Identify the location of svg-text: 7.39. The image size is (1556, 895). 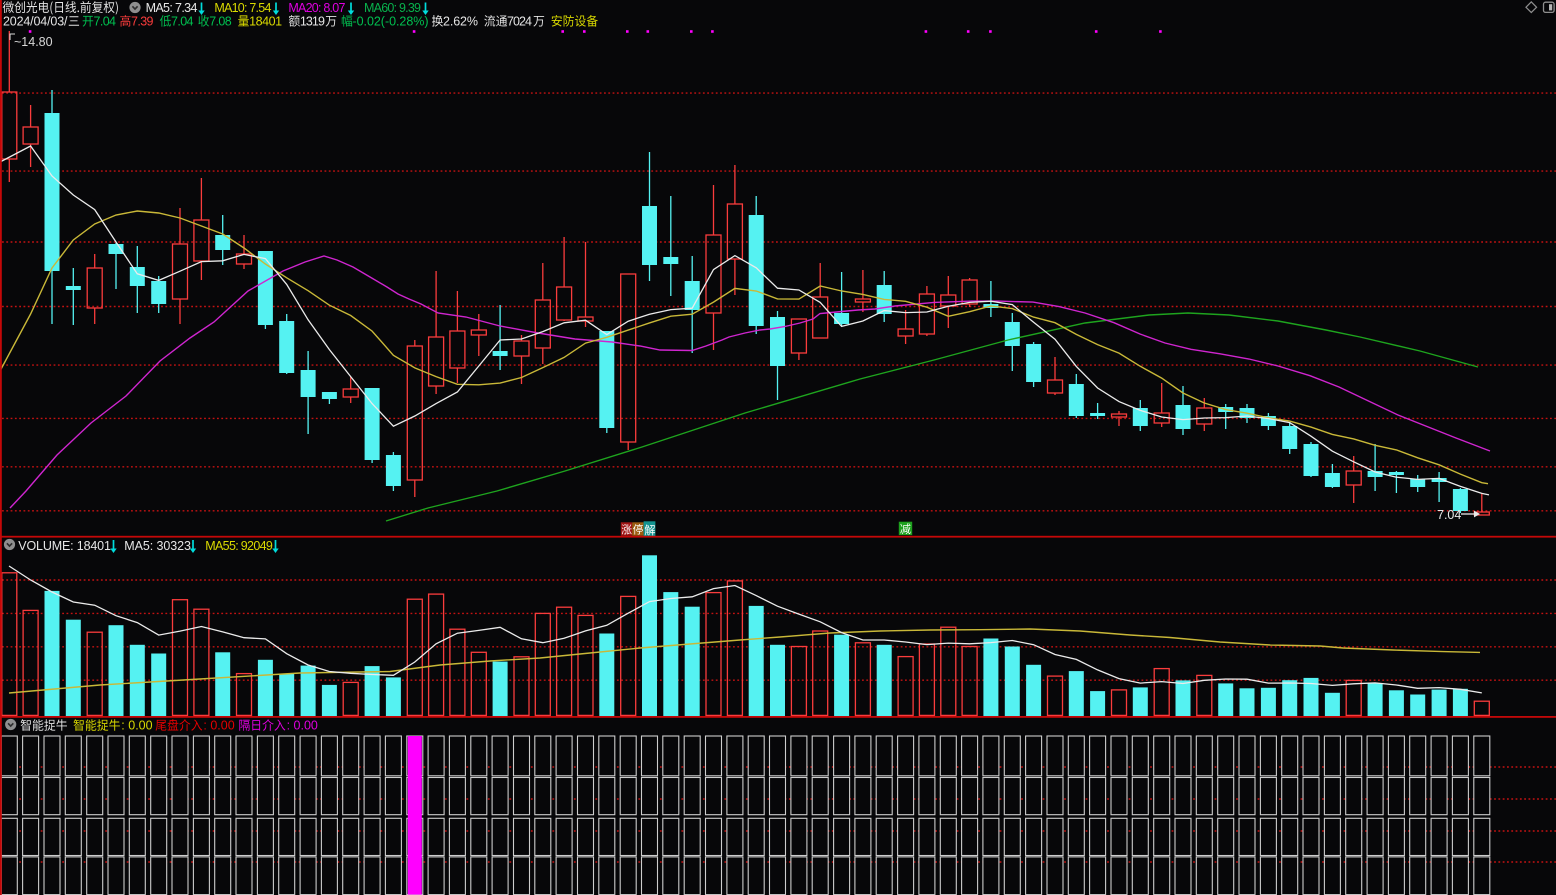
(142, 22).